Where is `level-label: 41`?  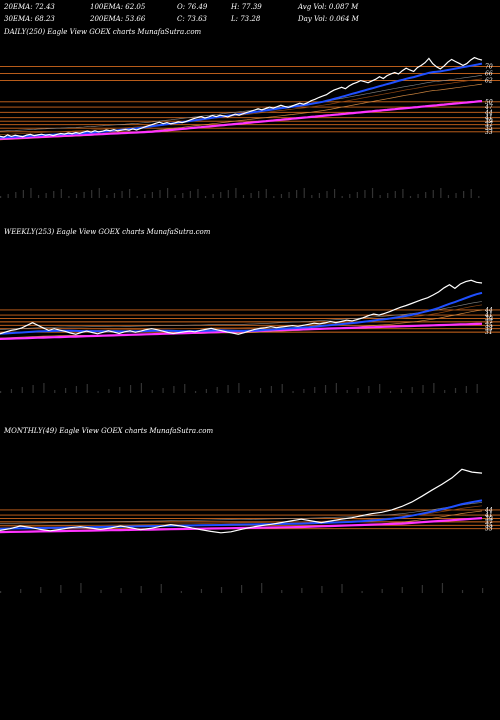 level-label: 41 is located at coordinates (488, 315).